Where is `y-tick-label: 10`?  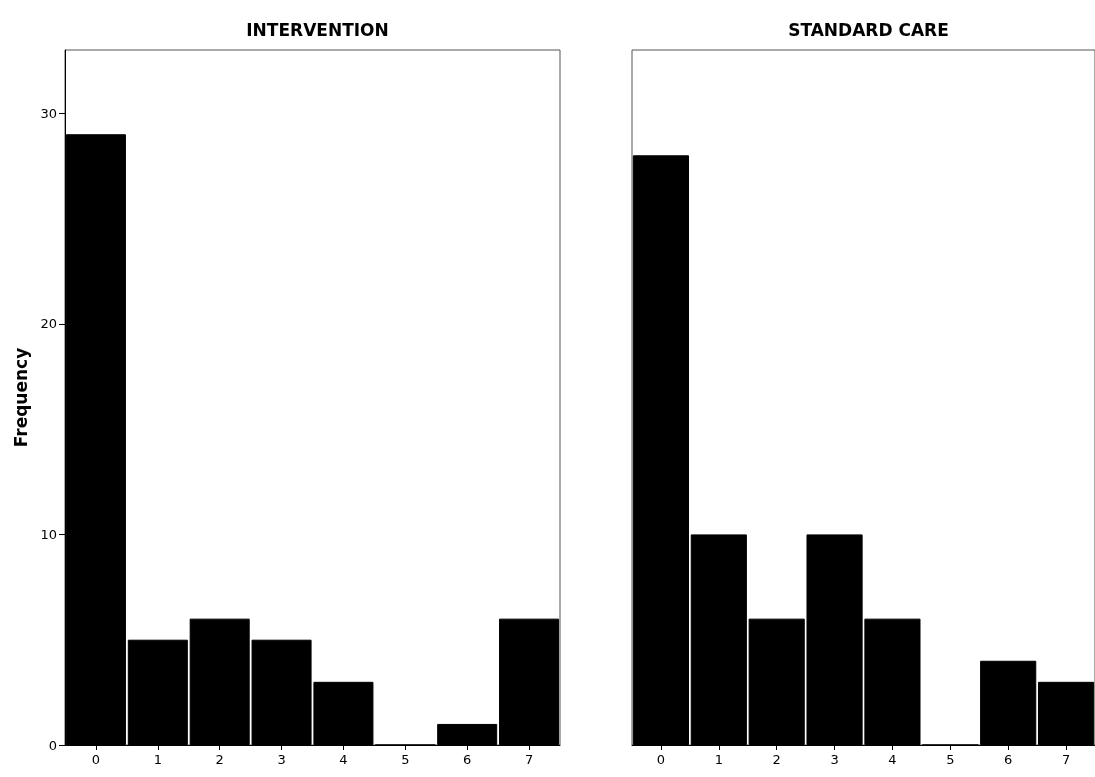
y-tick-label: 10 is located at coordinates (48, 534).